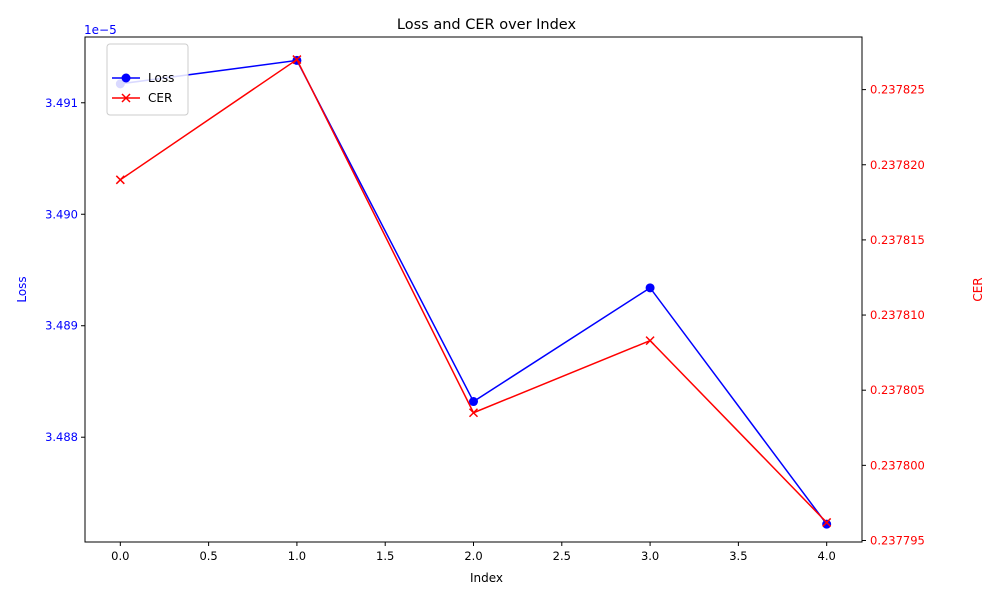 This screenshot has height=600, width=1000. What do you see at coordinates (385, 556) in the screenshot?
I see `x-tick-label: 1.5` at bounding box center [385, 556].